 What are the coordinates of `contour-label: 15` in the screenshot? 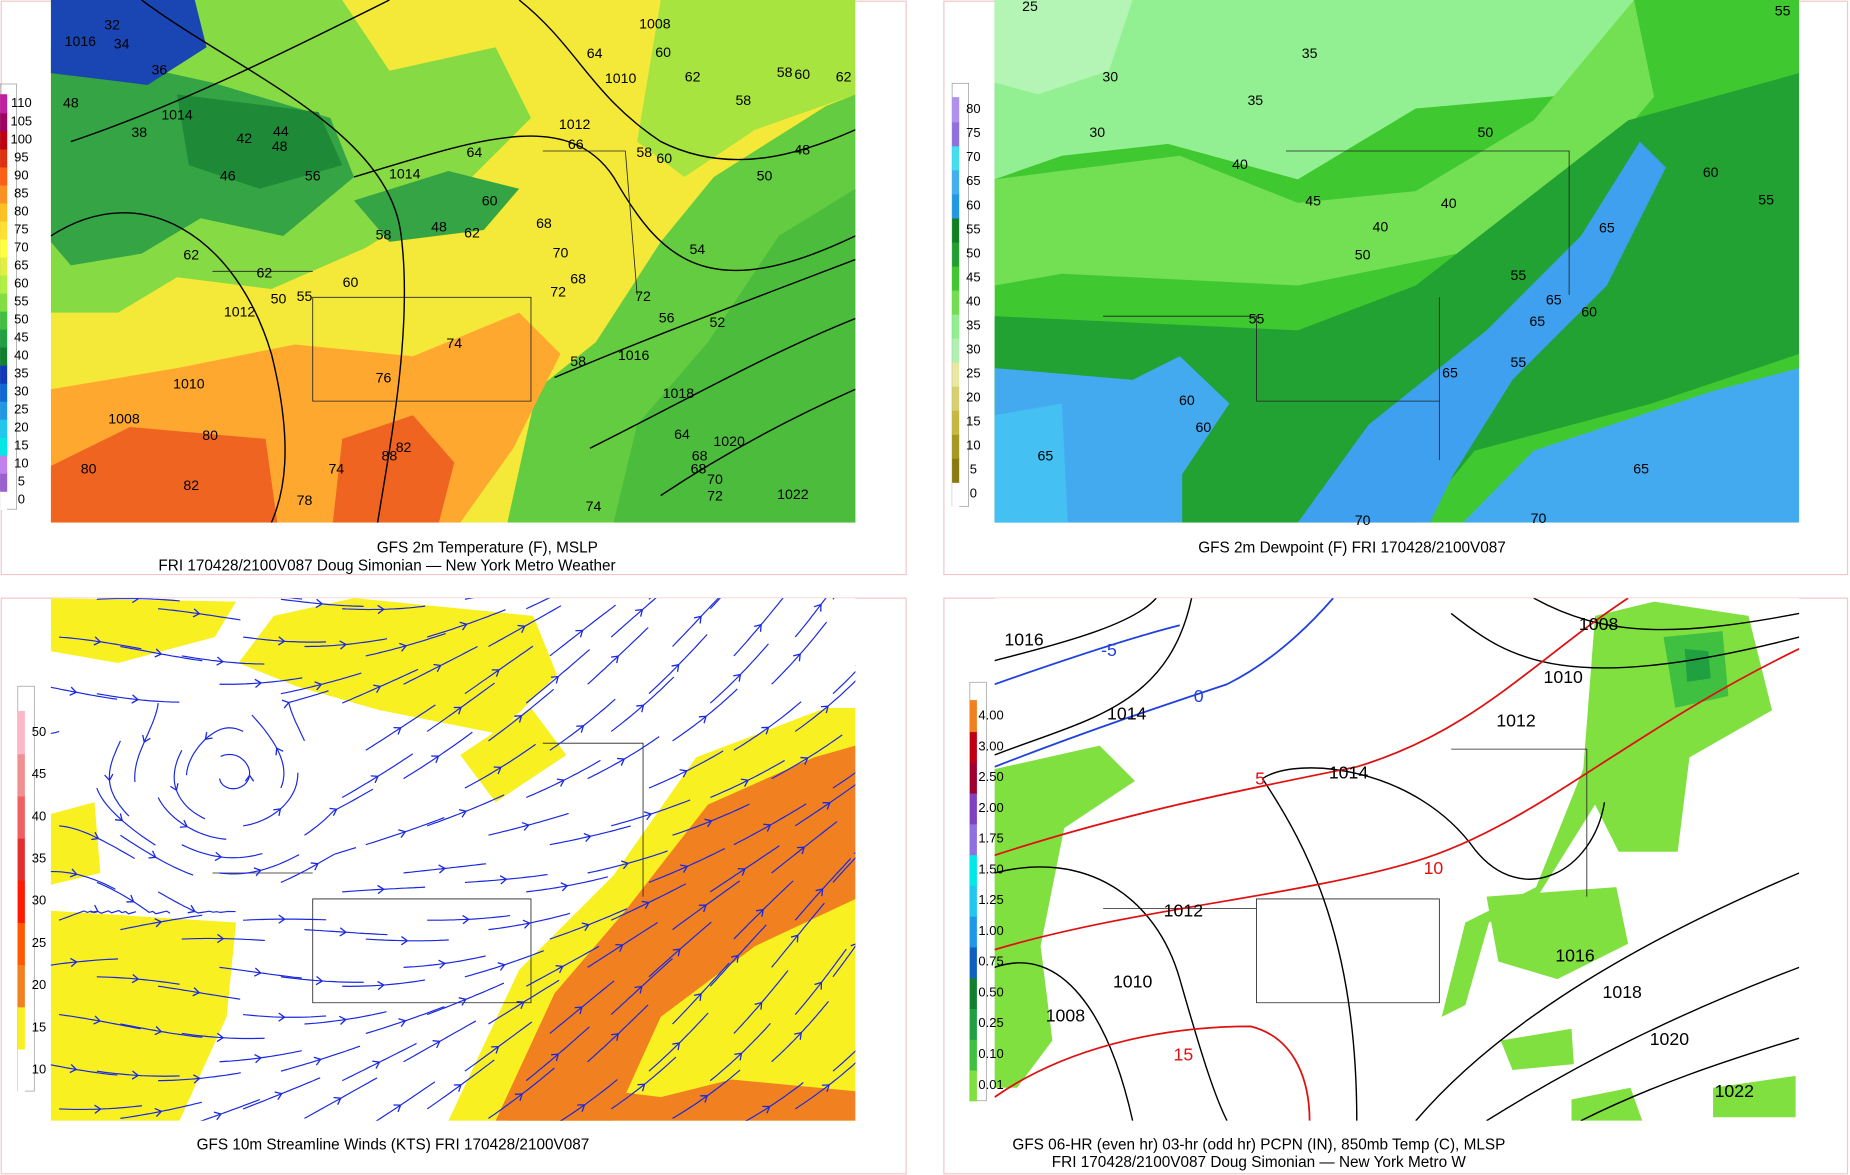 It's located at (1184, 1055).